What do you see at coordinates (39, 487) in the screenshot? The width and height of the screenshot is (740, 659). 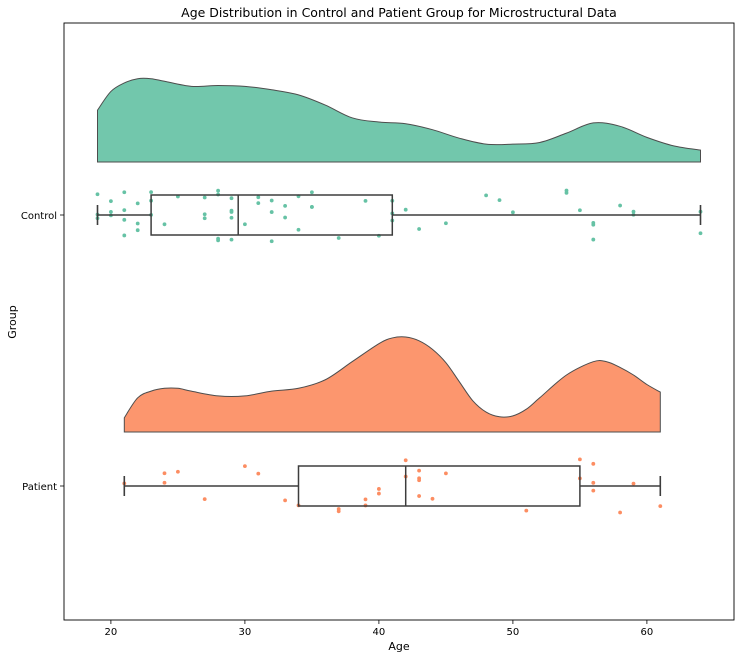 I see `y-tick-label-patient: Patient` at bounding box center [39, 487].